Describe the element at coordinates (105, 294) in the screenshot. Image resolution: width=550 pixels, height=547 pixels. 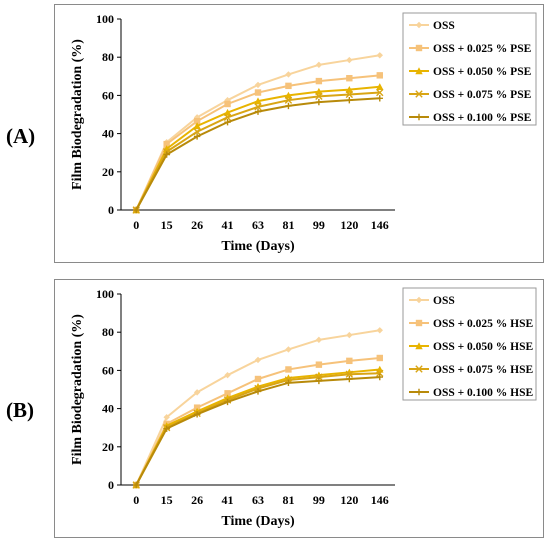
I see `y-tick-label: 100` at that location.